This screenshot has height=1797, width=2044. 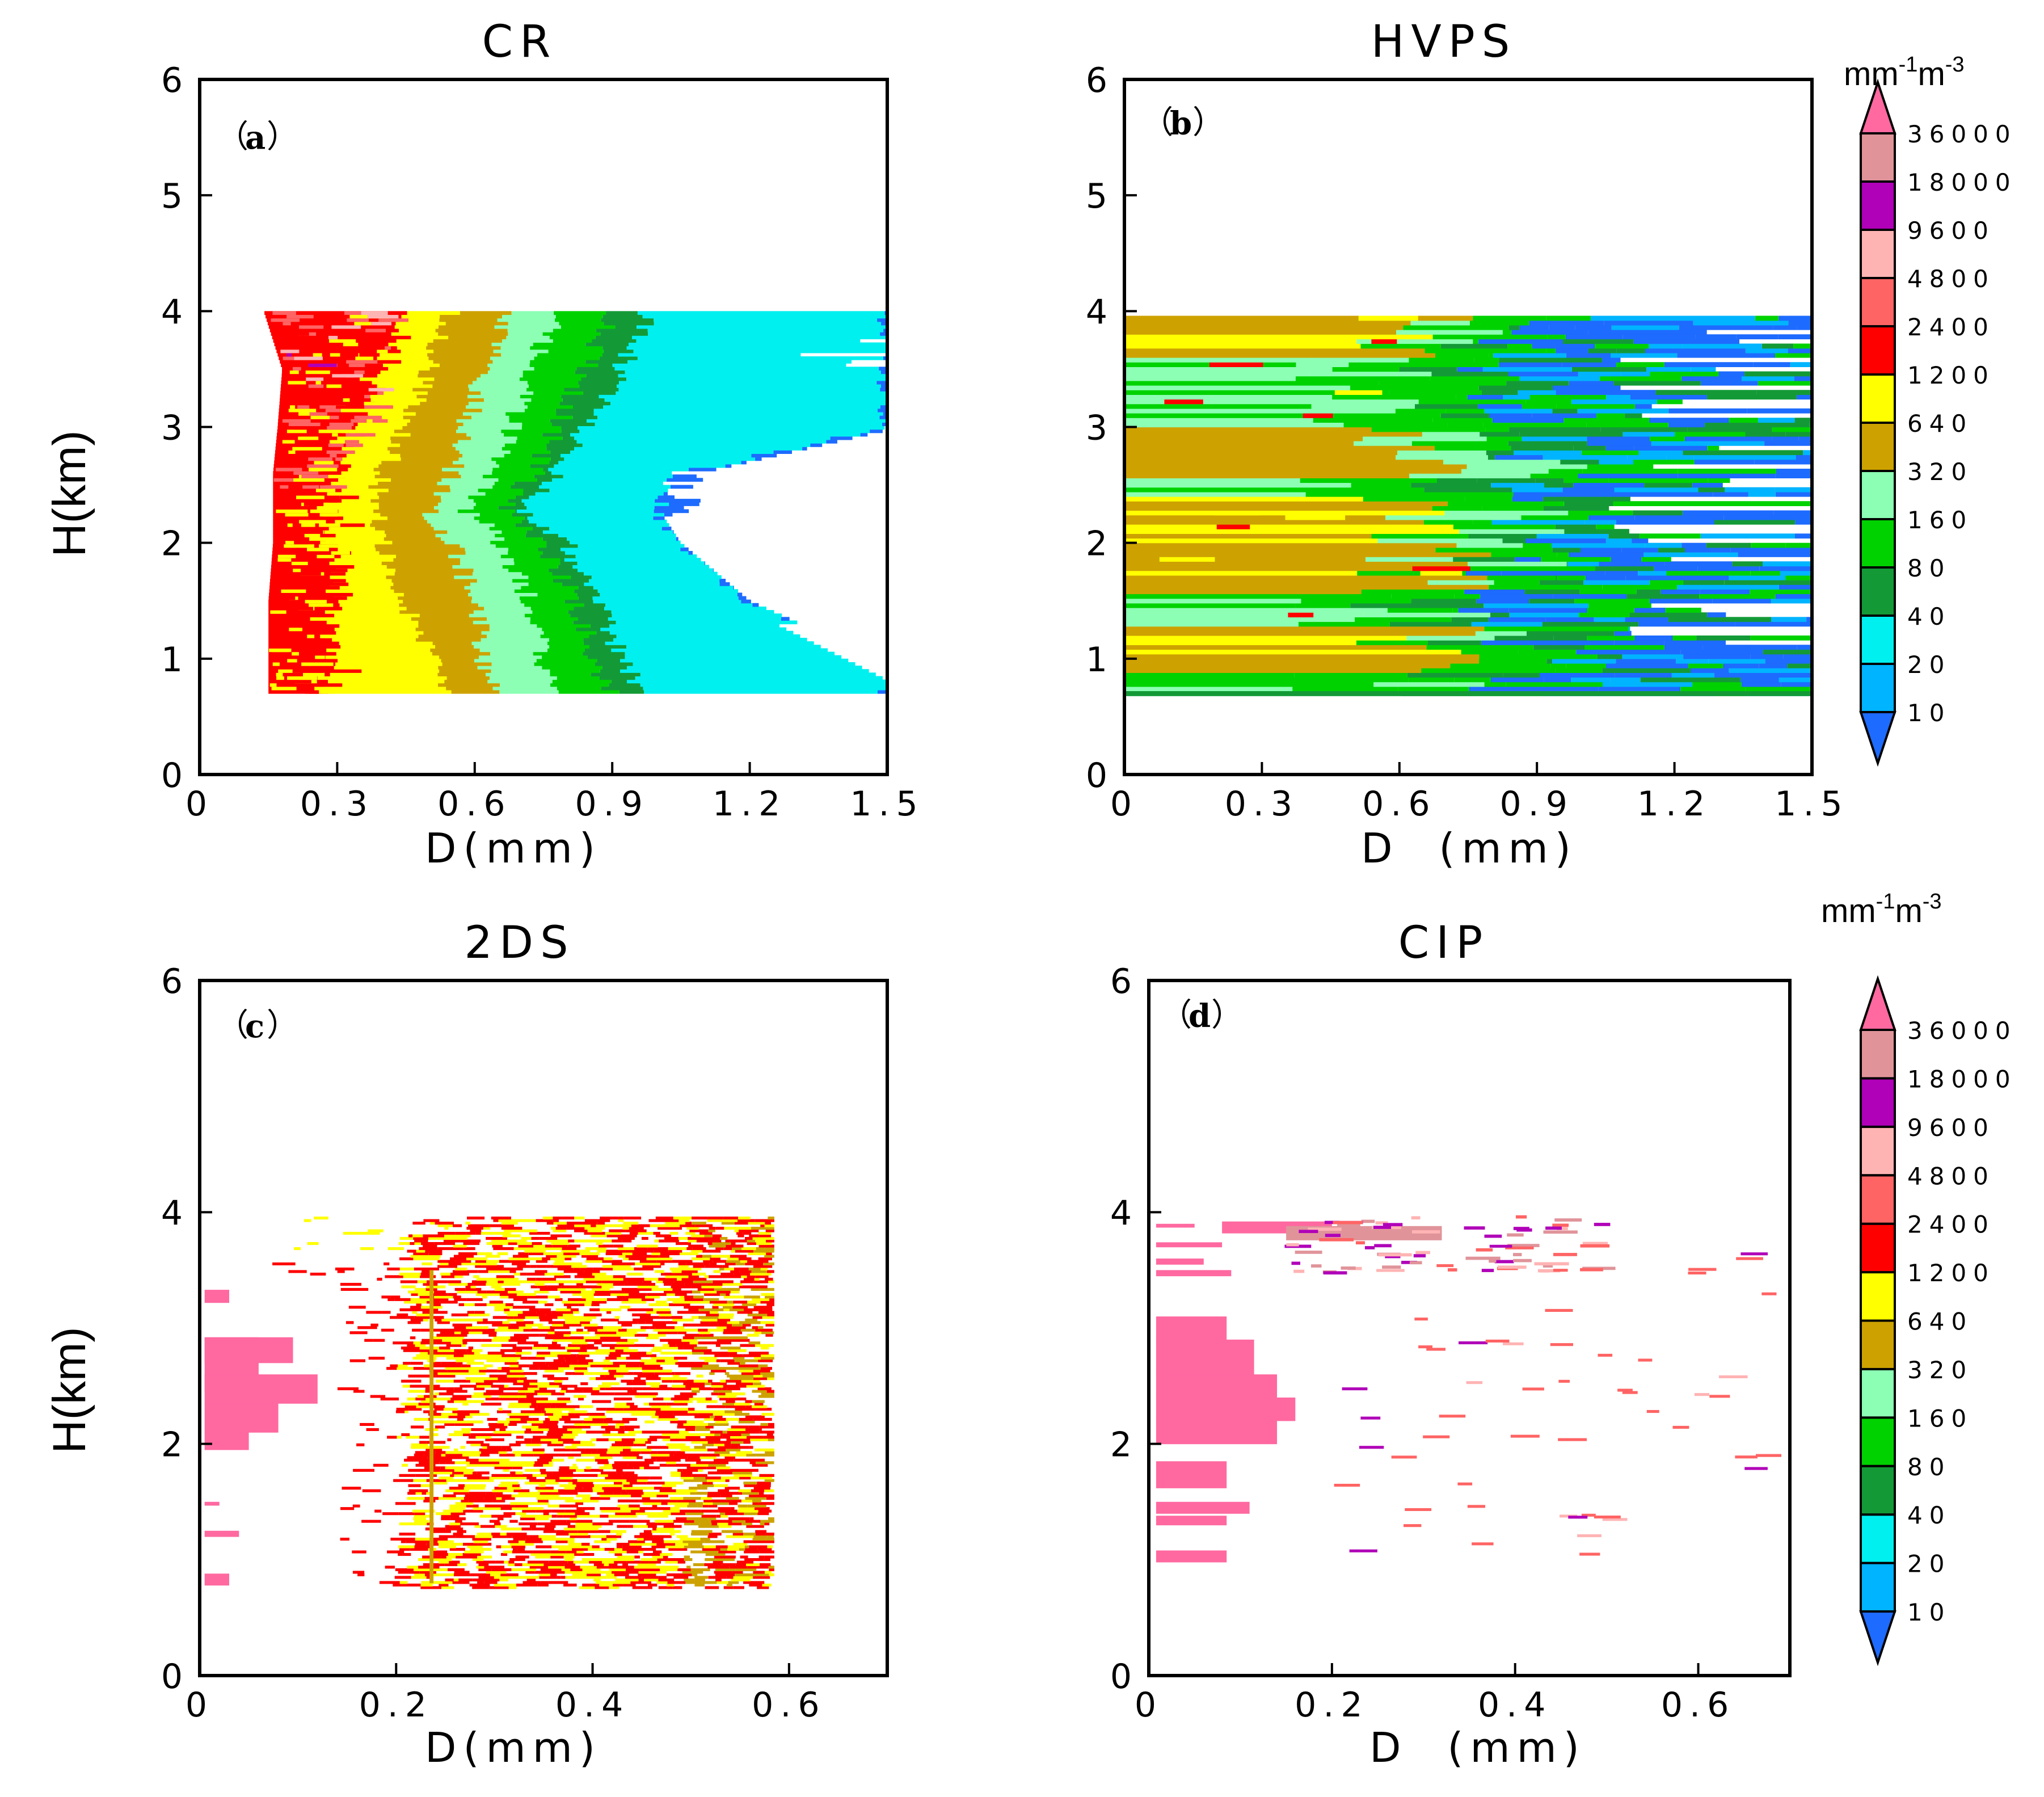 What do you see at coordinates (257, 138) in the screenshot?
I see `panel-label-a: （ a ）` at bounding box center [257, 138].